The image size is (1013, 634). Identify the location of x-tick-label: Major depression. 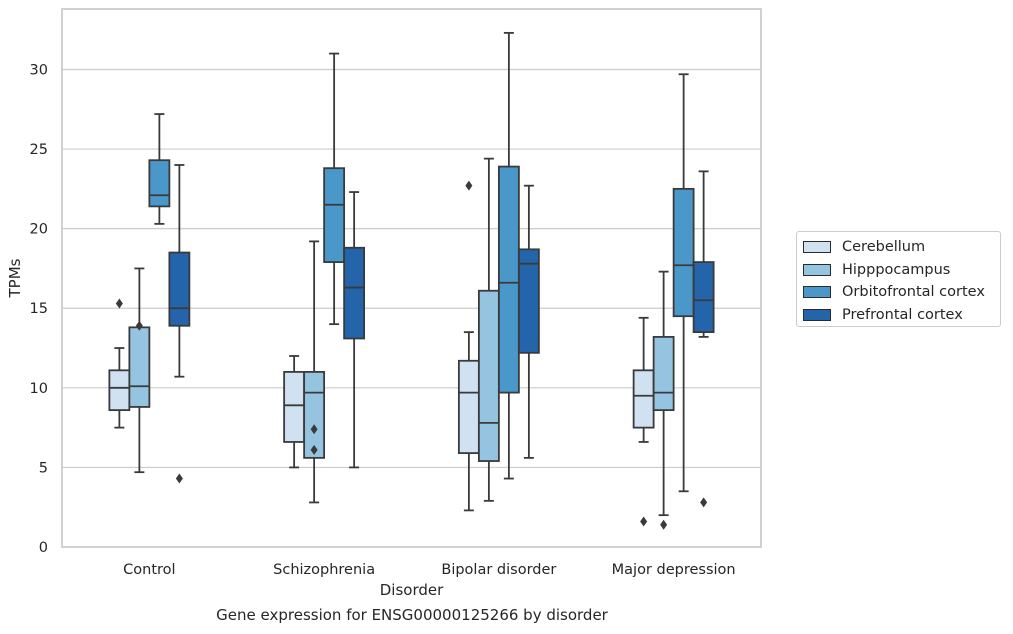
(674, 570).